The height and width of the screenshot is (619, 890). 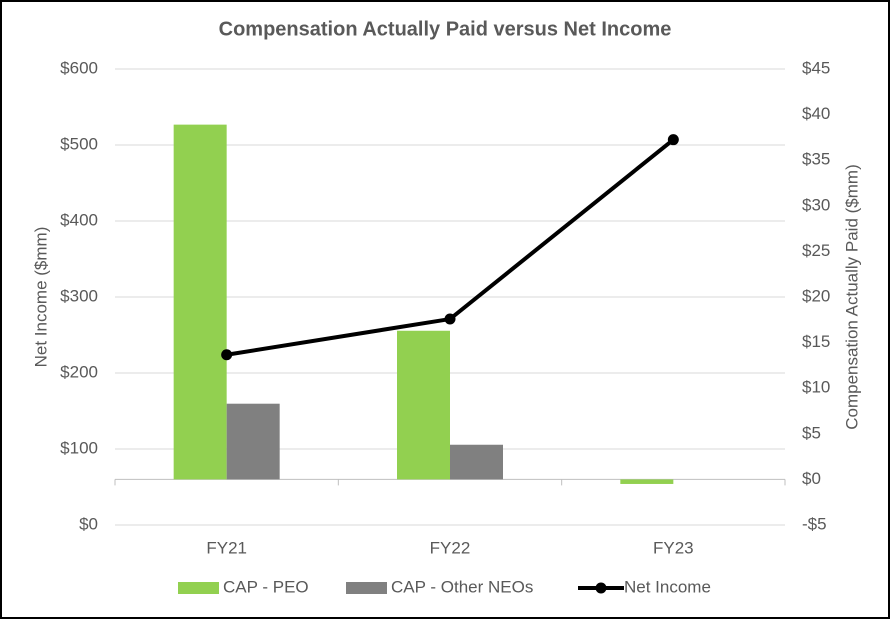 What do you see at coordinates (811, 478) in the screenshot?
I see `y2-tick-label: $0` at bounding box center [811, 478].